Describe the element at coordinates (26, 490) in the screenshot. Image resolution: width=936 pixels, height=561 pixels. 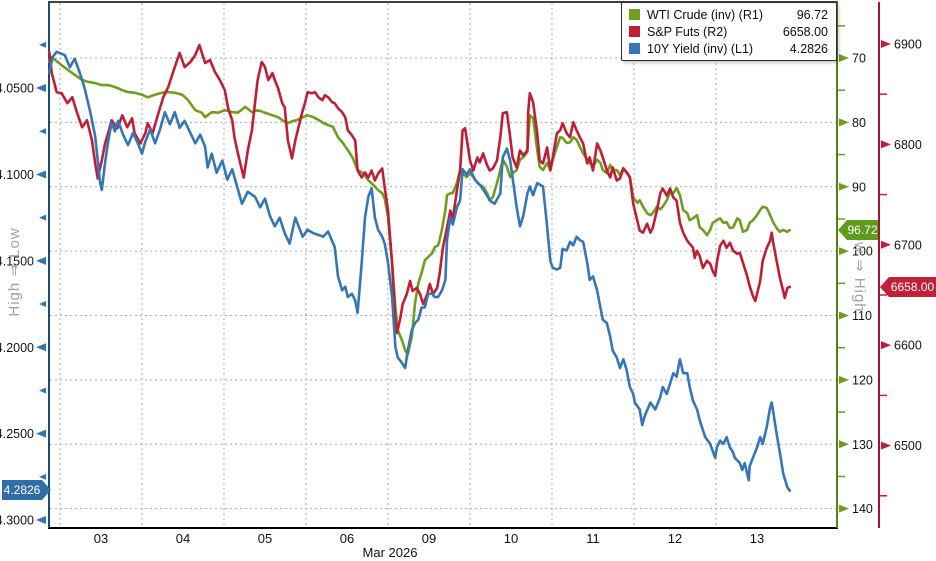
I see `yield-last-value-badge: 4.2826` at that location.